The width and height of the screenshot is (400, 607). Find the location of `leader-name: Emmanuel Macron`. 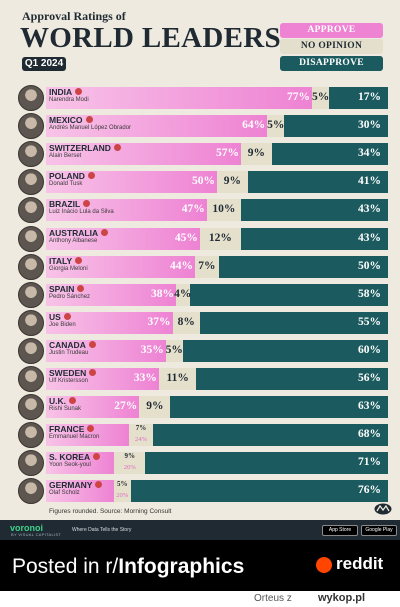

leader-name: Emmanuel Macron is located at coordinates (74, 437).